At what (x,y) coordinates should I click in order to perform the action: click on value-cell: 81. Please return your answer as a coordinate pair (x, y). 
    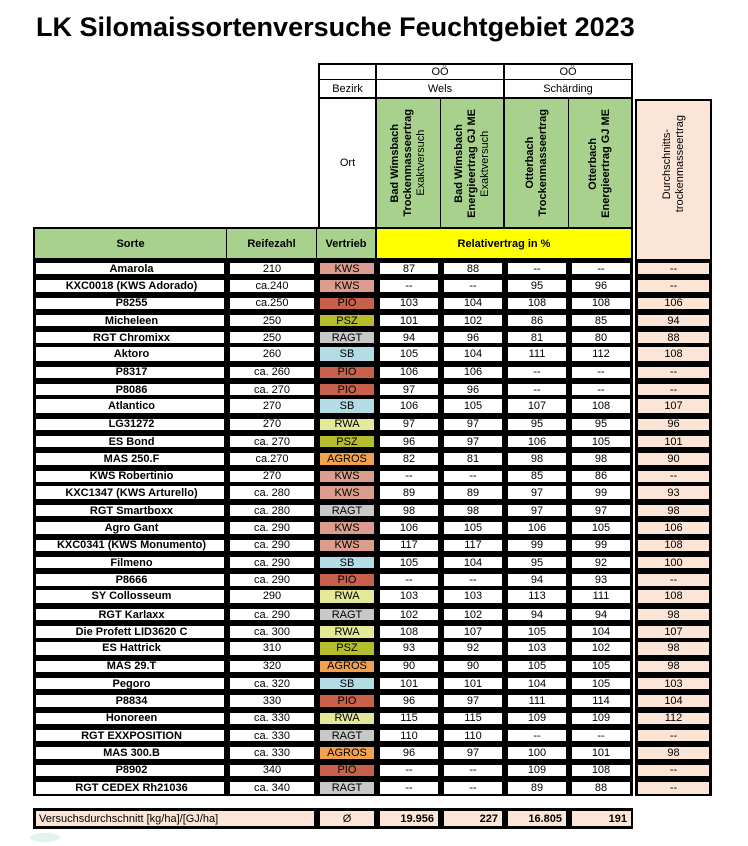
    Looking at the image, I should click on (473, 459).